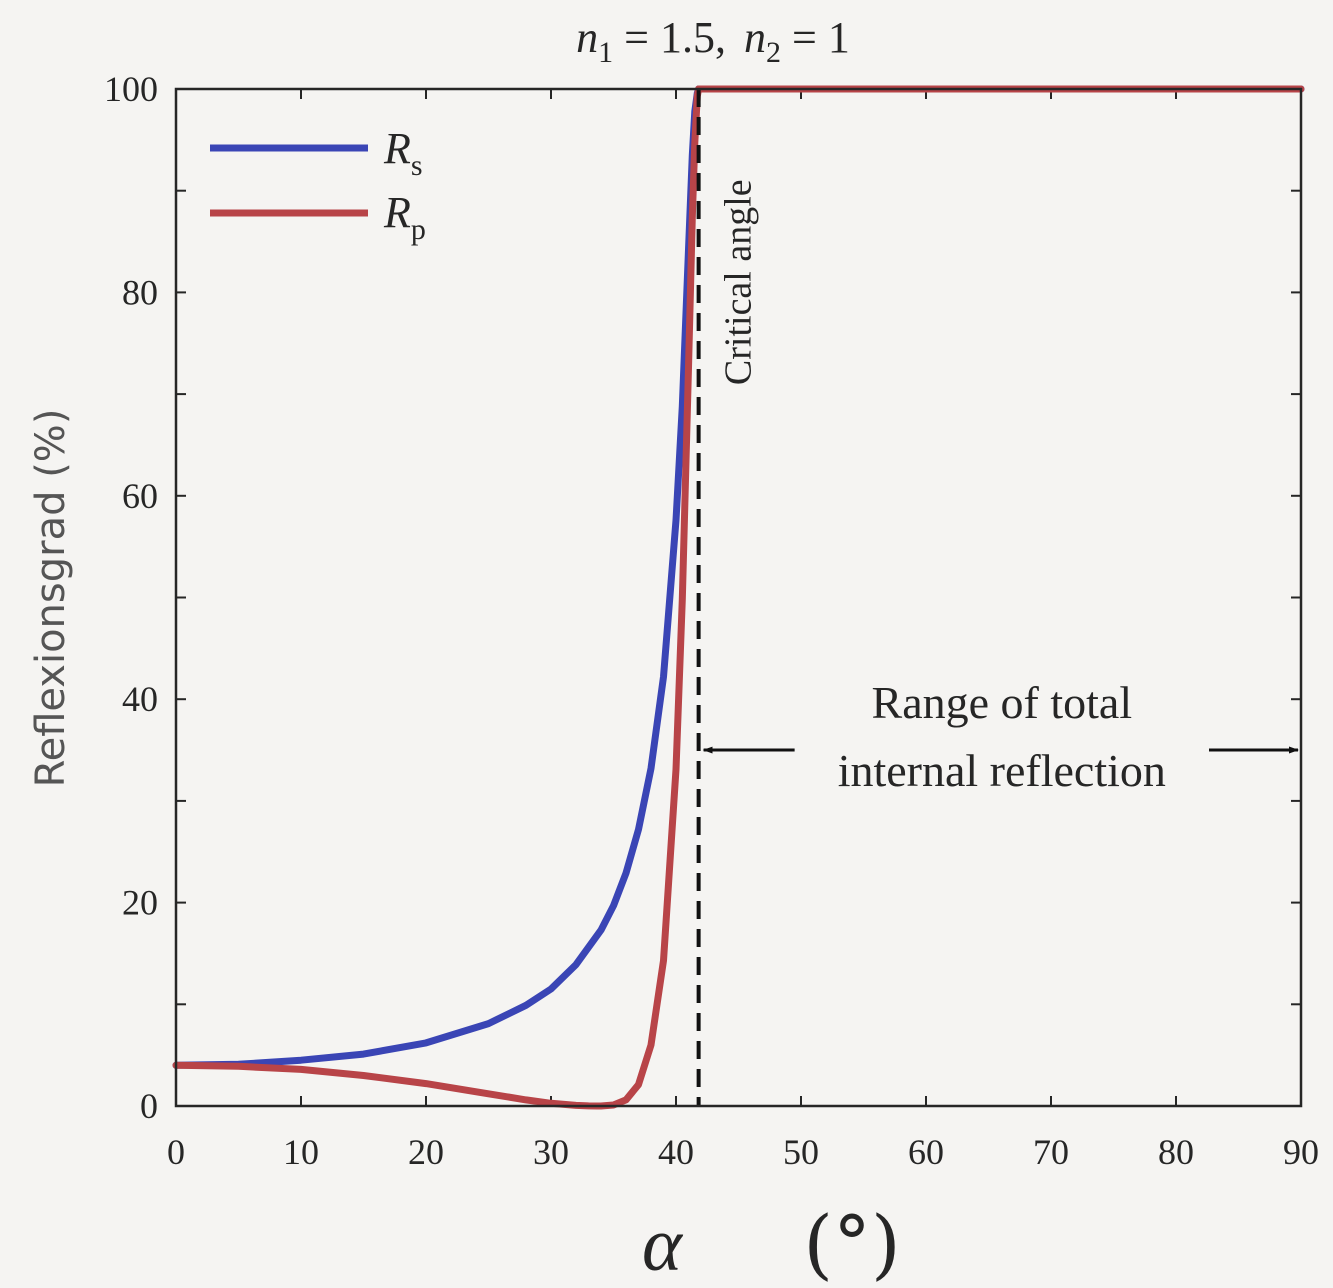  Describe the element at coordinates (815, 37) in the screenshot. I see `title-n2-value: = 1` at that location.